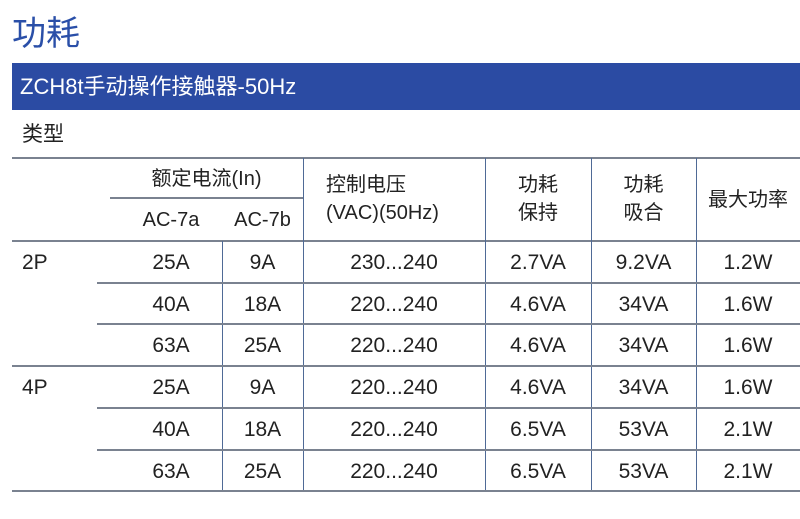 The image size is (800, 519). Describe the element at coordinates (406, 86) in the screenshot. I see `section-header-bar` at that location.